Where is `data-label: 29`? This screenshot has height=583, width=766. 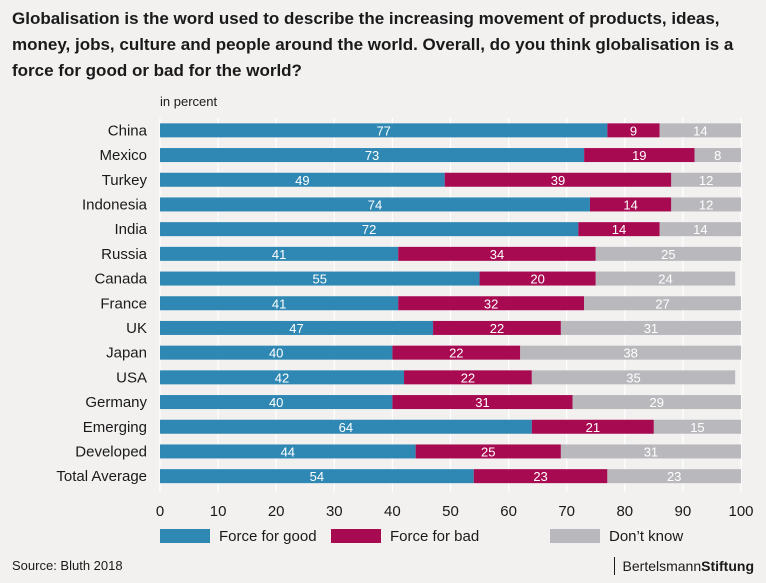
data-label: 29 is located at coordinates (657, 402).